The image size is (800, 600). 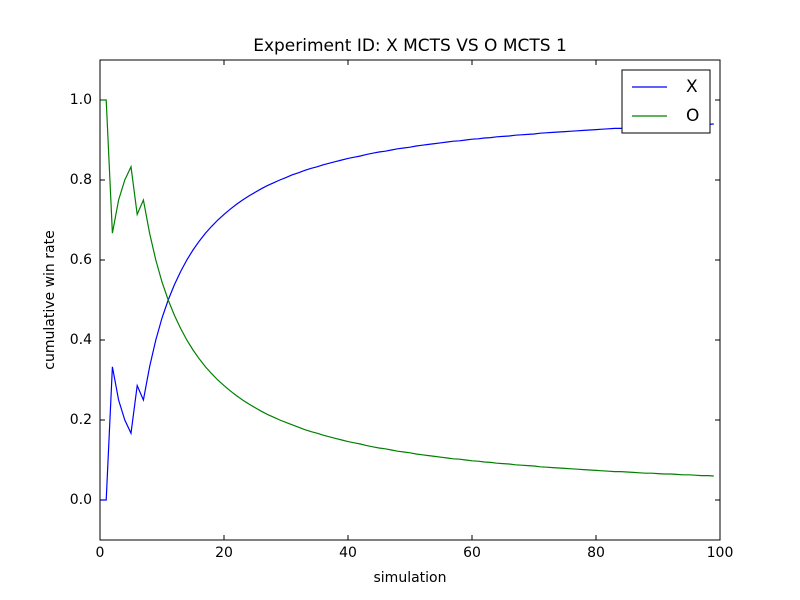 What do you see at coordinates (472, 553) in the screenshot?
I see `x-tick-label: 60` at bounding box center [472, 553].